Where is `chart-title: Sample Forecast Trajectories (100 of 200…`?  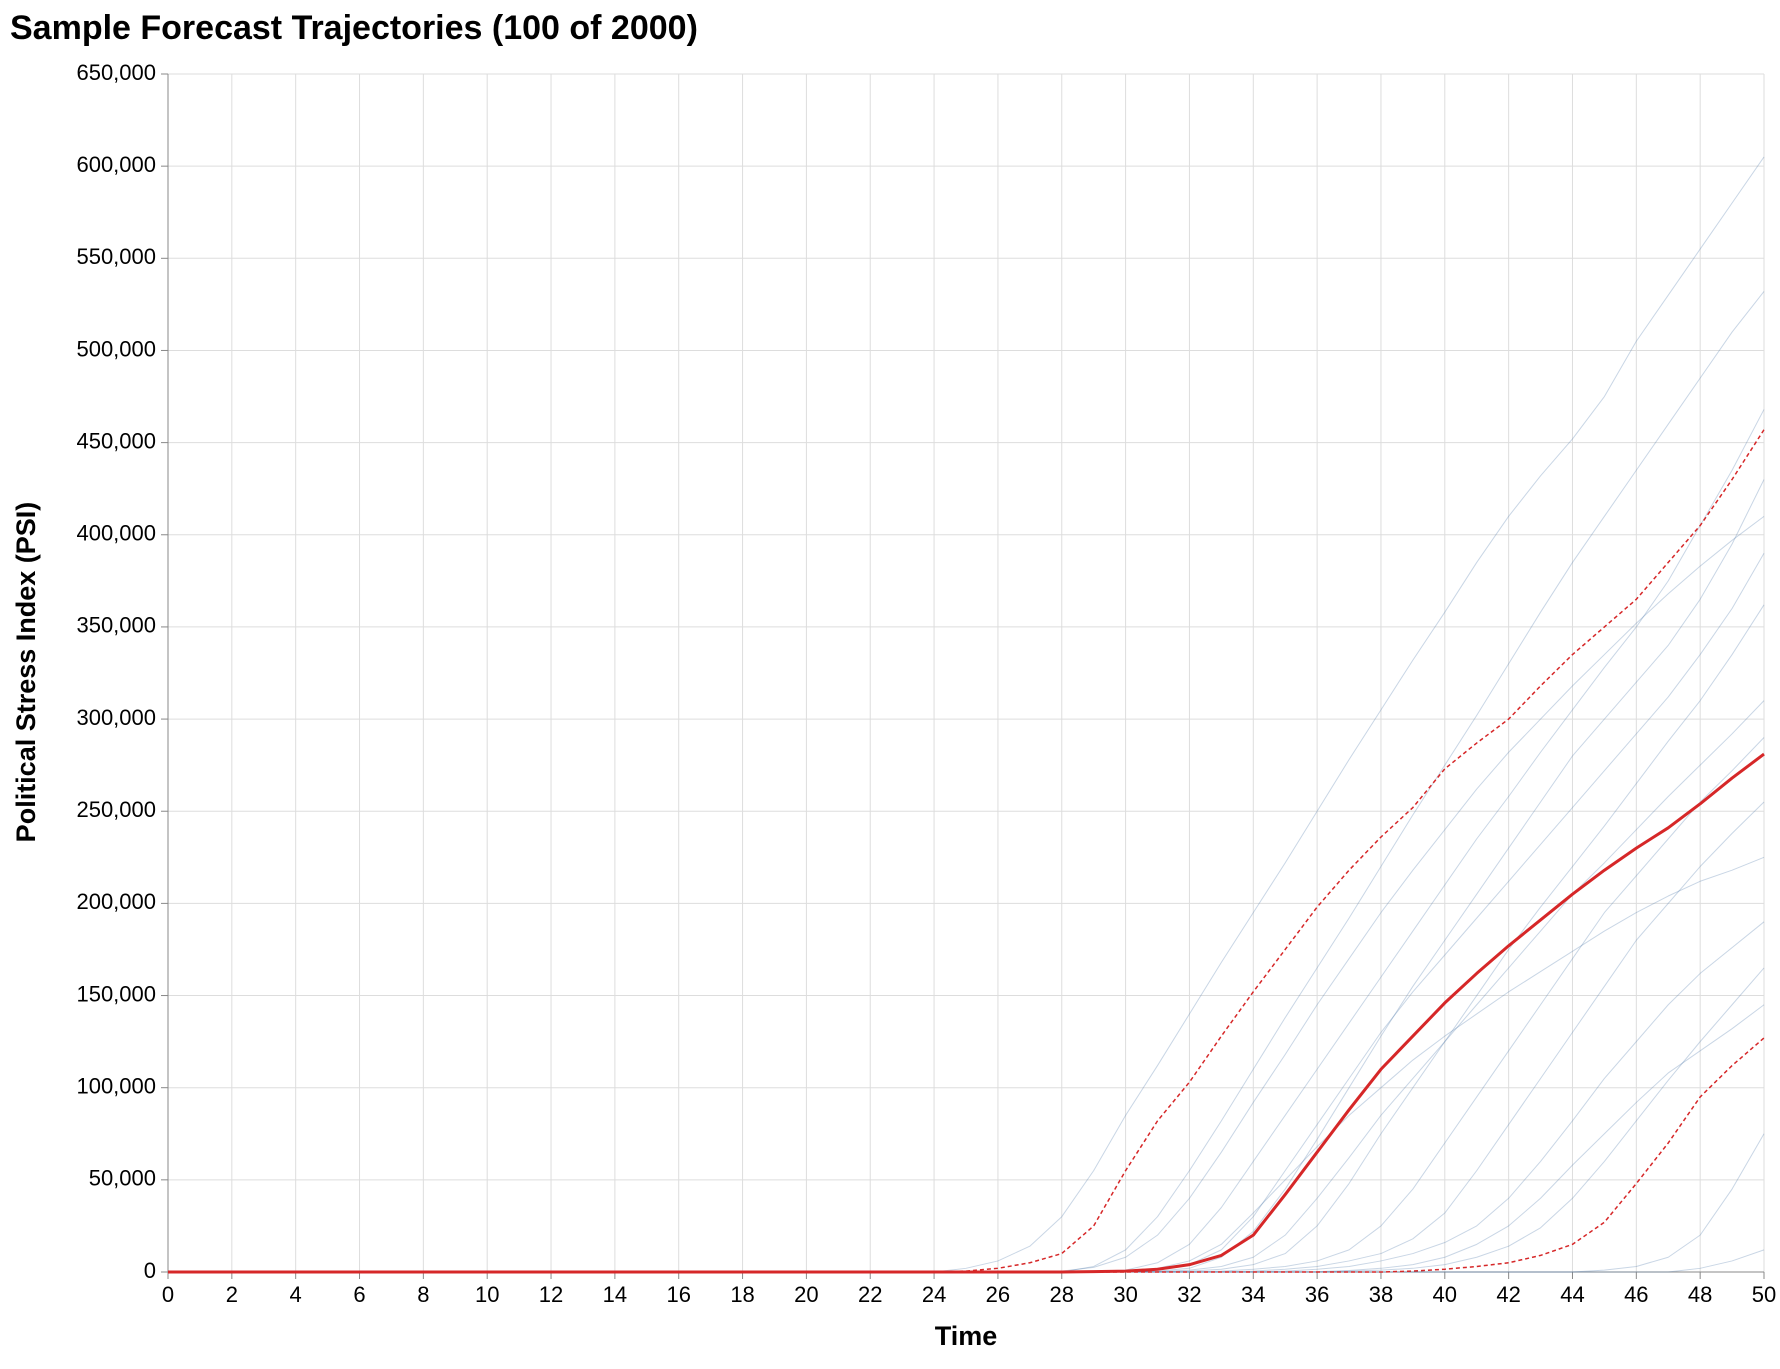
chart-title: Sample Forecast Trajectories (100 of 200… is located at coordinates (354, 28).